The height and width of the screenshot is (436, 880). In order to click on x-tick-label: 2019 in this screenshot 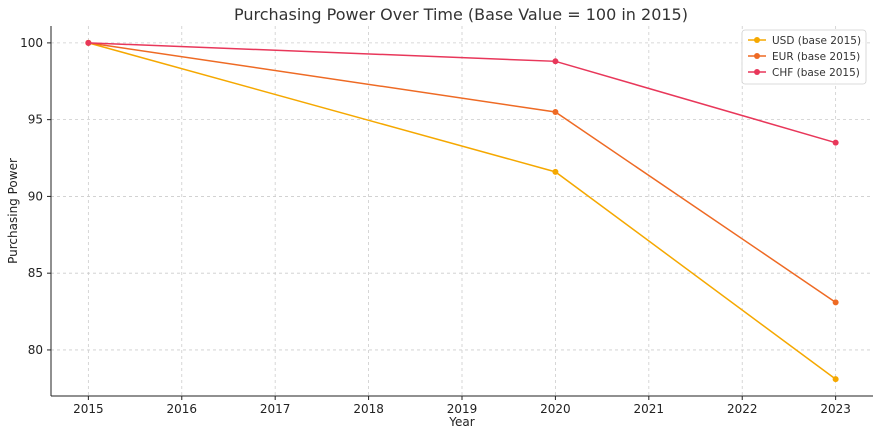, I will do `click(462, 409)`.